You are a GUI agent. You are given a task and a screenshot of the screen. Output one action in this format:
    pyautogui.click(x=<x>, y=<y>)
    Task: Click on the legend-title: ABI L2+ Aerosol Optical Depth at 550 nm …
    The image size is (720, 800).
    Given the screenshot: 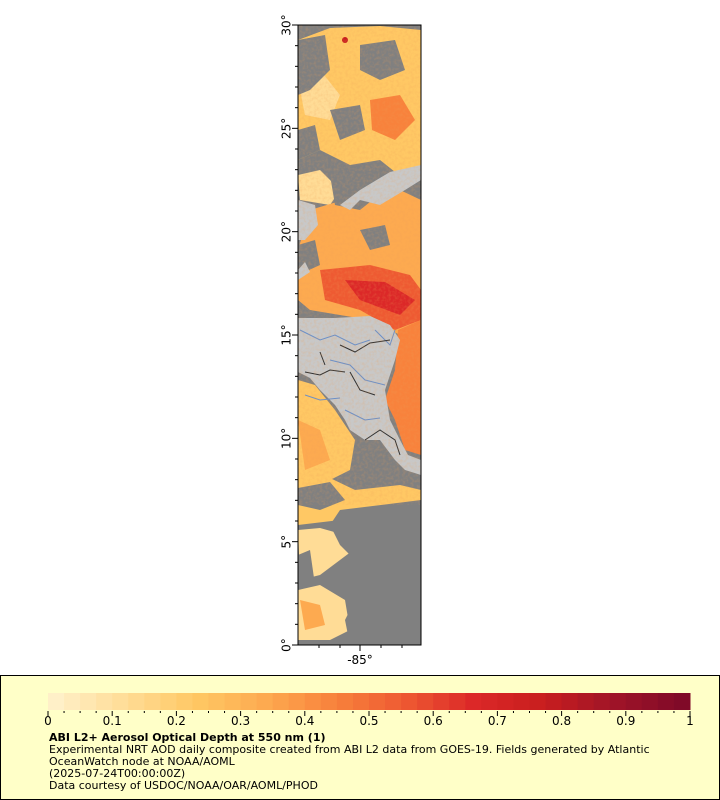 What is the action you would take?
    pyautogui.click(x=187, y=737)
    